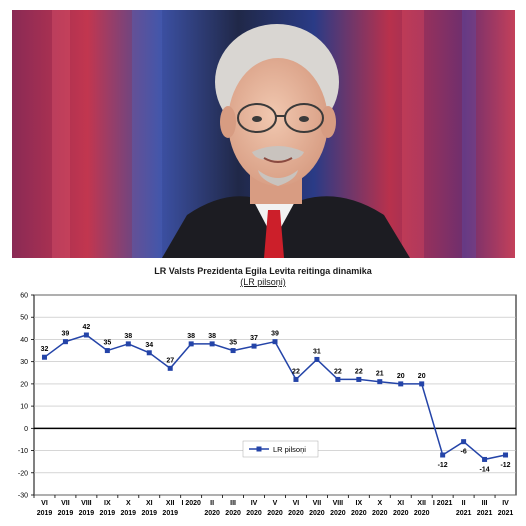  Describe the element at coordinates (24, 318) in the screenshot. I see `y-tick-label: 50` at that location.